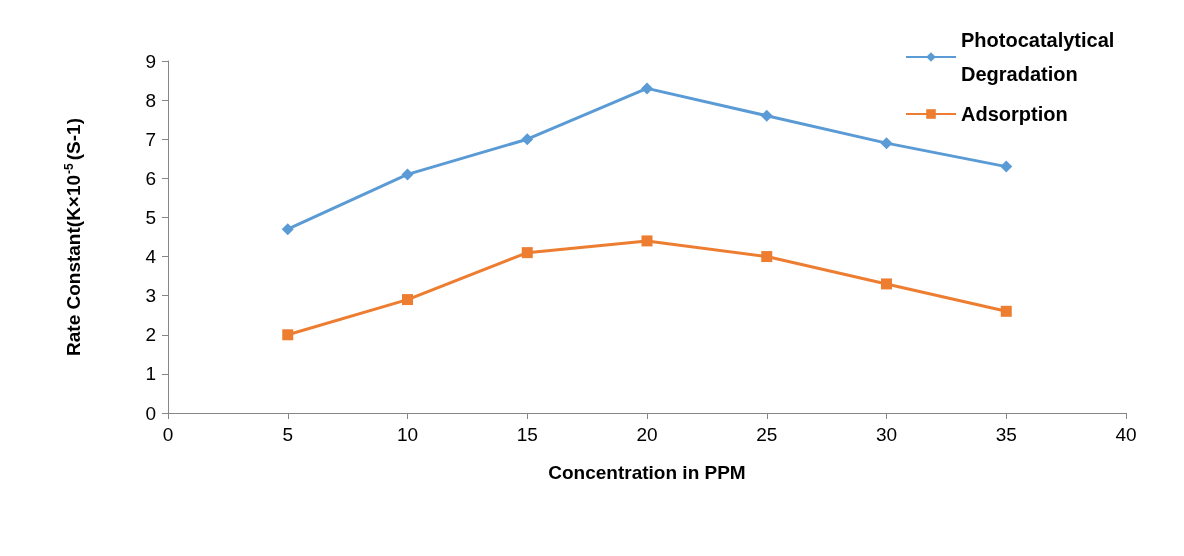 The image size is (1184, 556). Describe the element at coordinates (150, 139) in the screenshot. I see `y-tick-label: 7` at that location.